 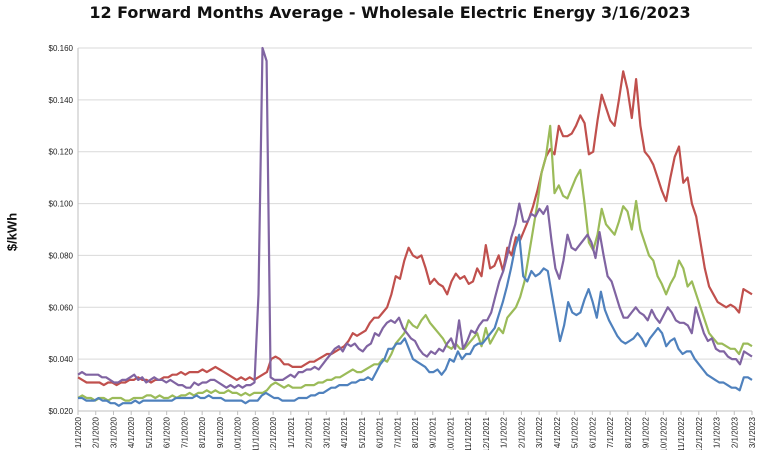 What do you see at coordinates (734, 432) in the screenshot?
I see `x-tick-label: 2/1/2023` at bounding box center [734, 432].